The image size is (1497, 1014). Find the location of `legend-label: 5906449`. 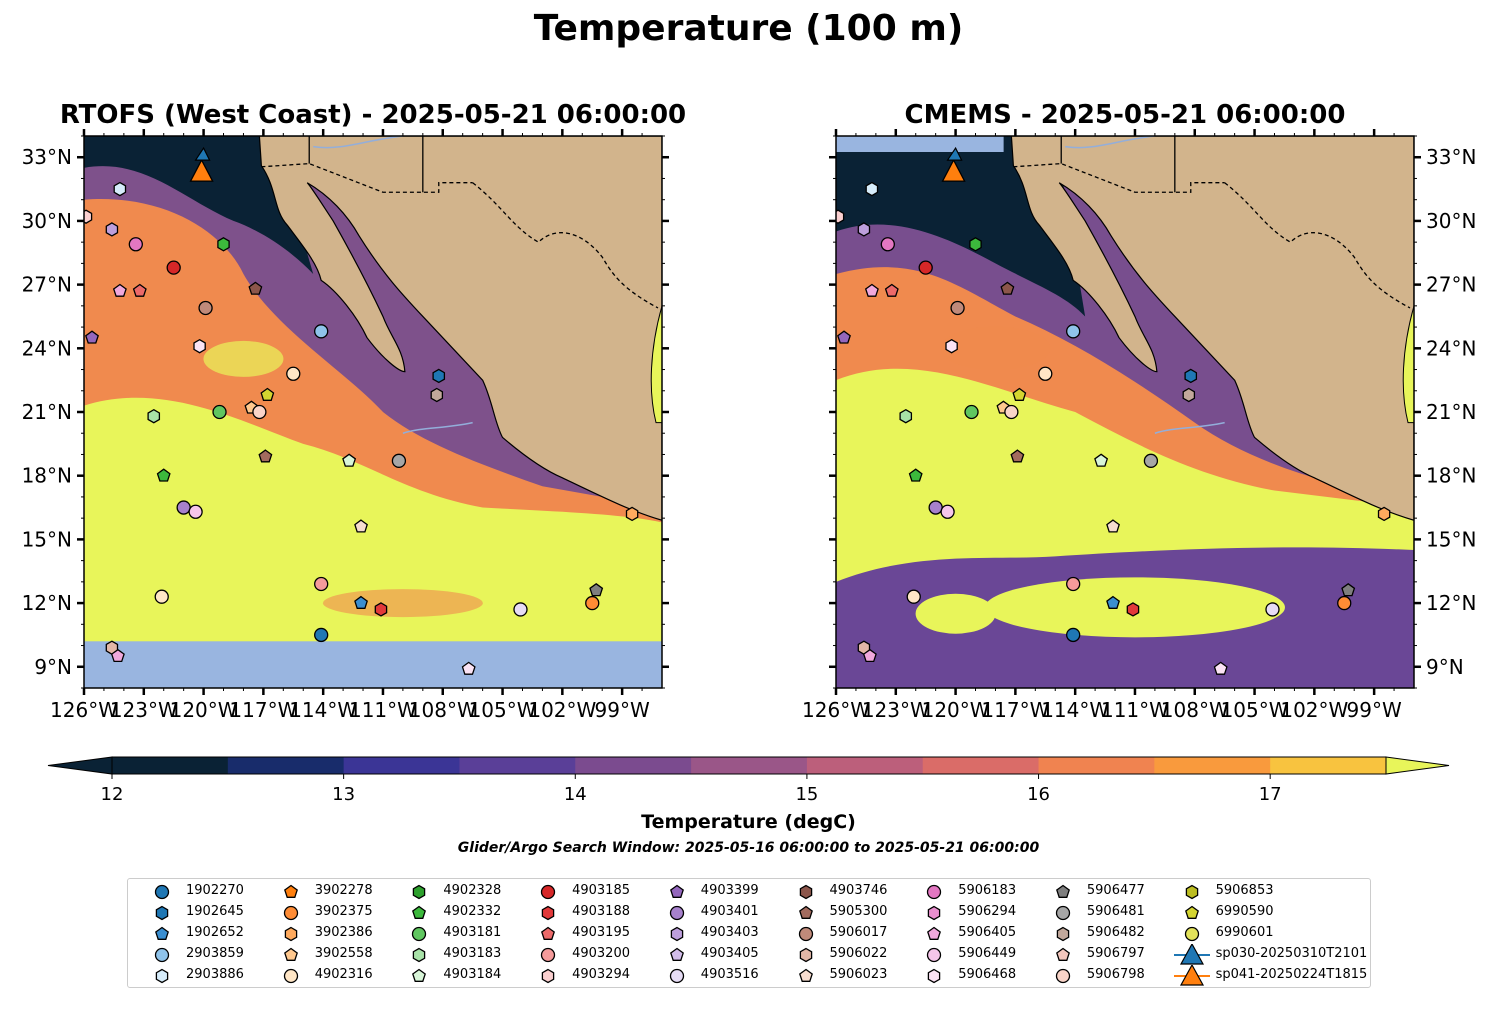

legend-label: 5906449 is located at coordinates (987, 953).